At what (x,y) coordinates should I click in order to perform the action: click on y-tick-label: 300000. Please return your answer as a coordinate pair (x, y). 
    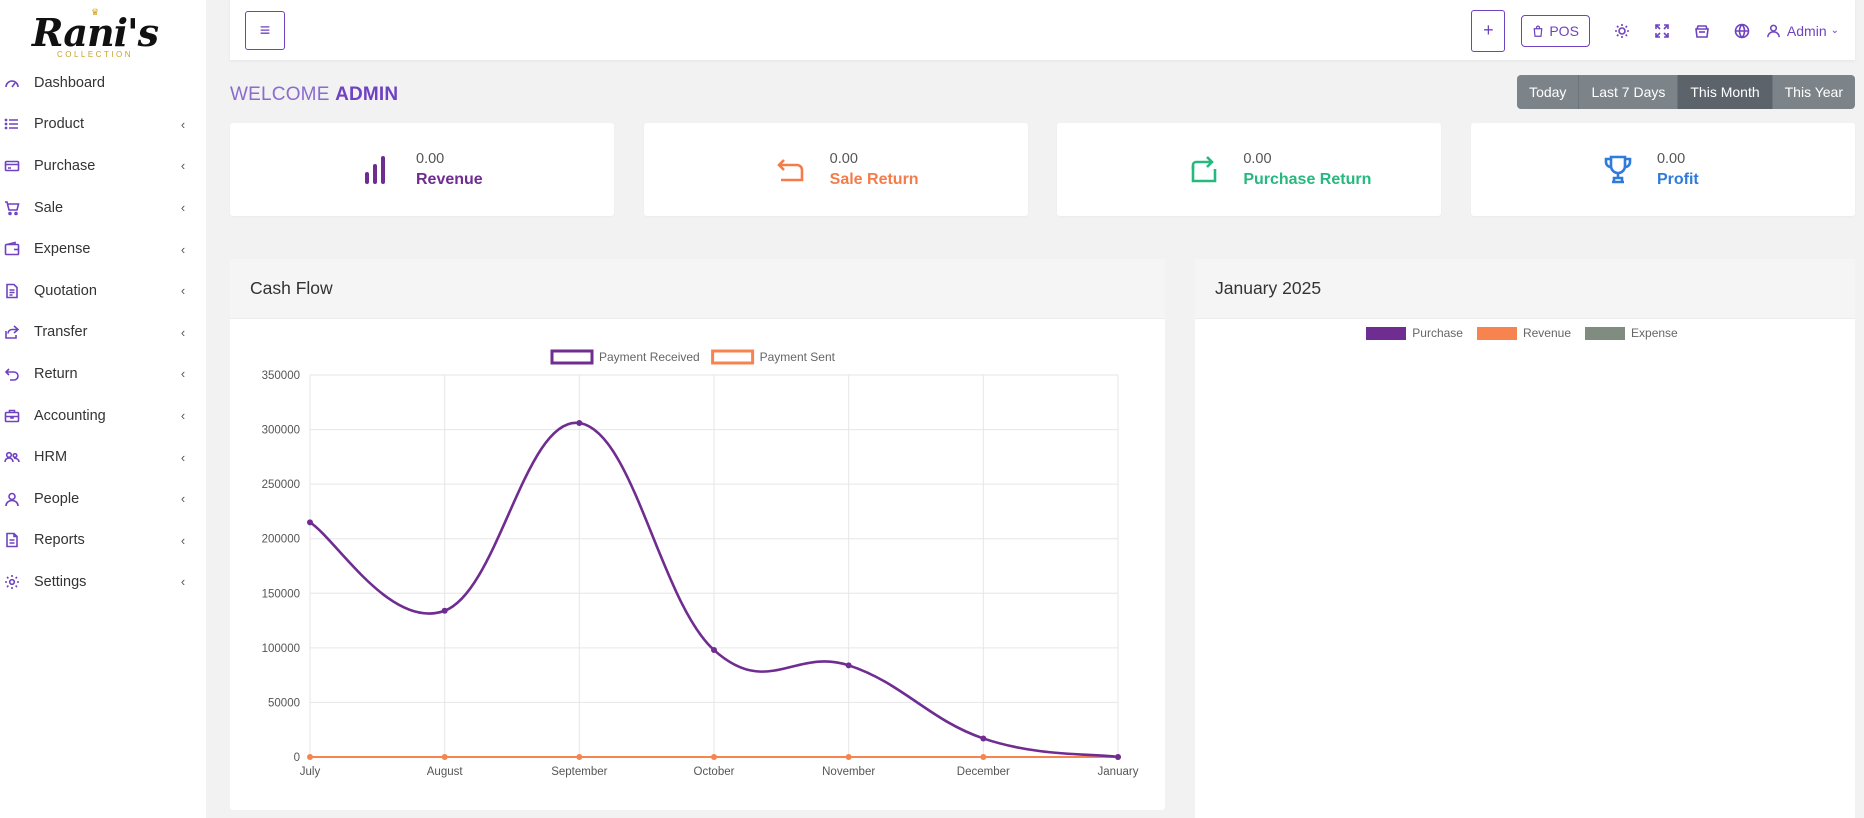
    Looking at the image, I should click on (281, 431).